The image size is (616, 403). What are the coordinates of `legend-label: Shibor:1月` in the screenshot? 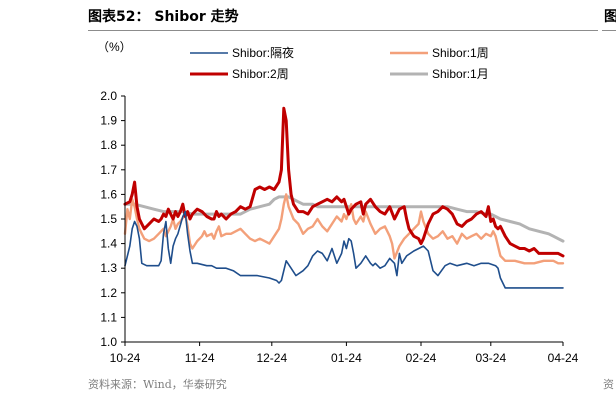 It's located at (460, 74).